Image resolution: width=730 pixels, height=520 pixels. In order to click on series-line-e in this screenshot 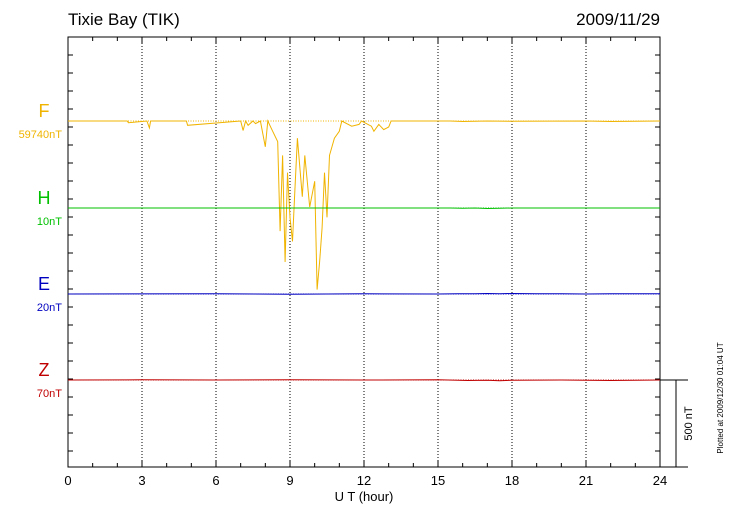, I will do `click(364, 293)`.